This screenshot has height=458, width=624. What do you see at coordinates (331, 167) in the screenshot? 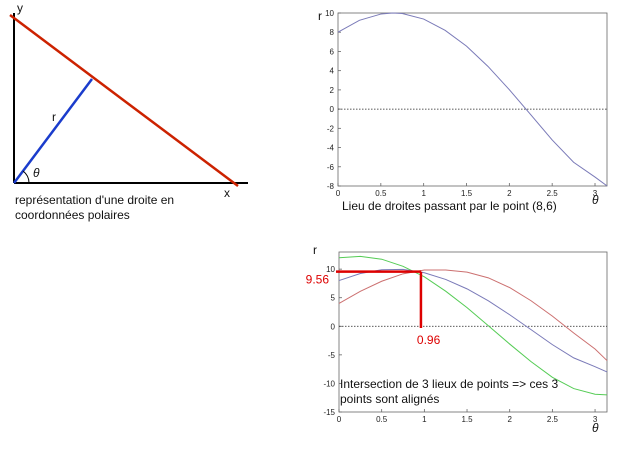
I see `y-tick-label: -6` at bounding box center [331, 167].